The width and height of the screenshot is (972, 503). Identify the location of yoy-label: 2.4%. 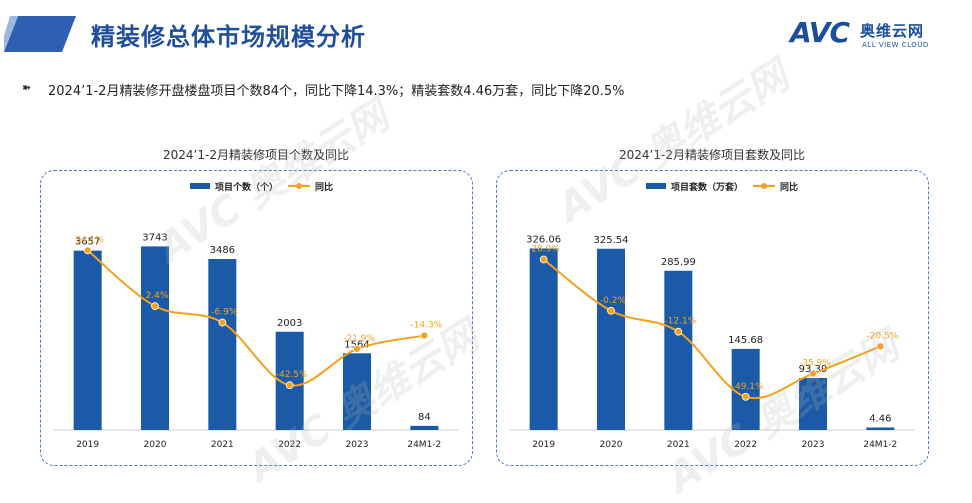
(157, 296).